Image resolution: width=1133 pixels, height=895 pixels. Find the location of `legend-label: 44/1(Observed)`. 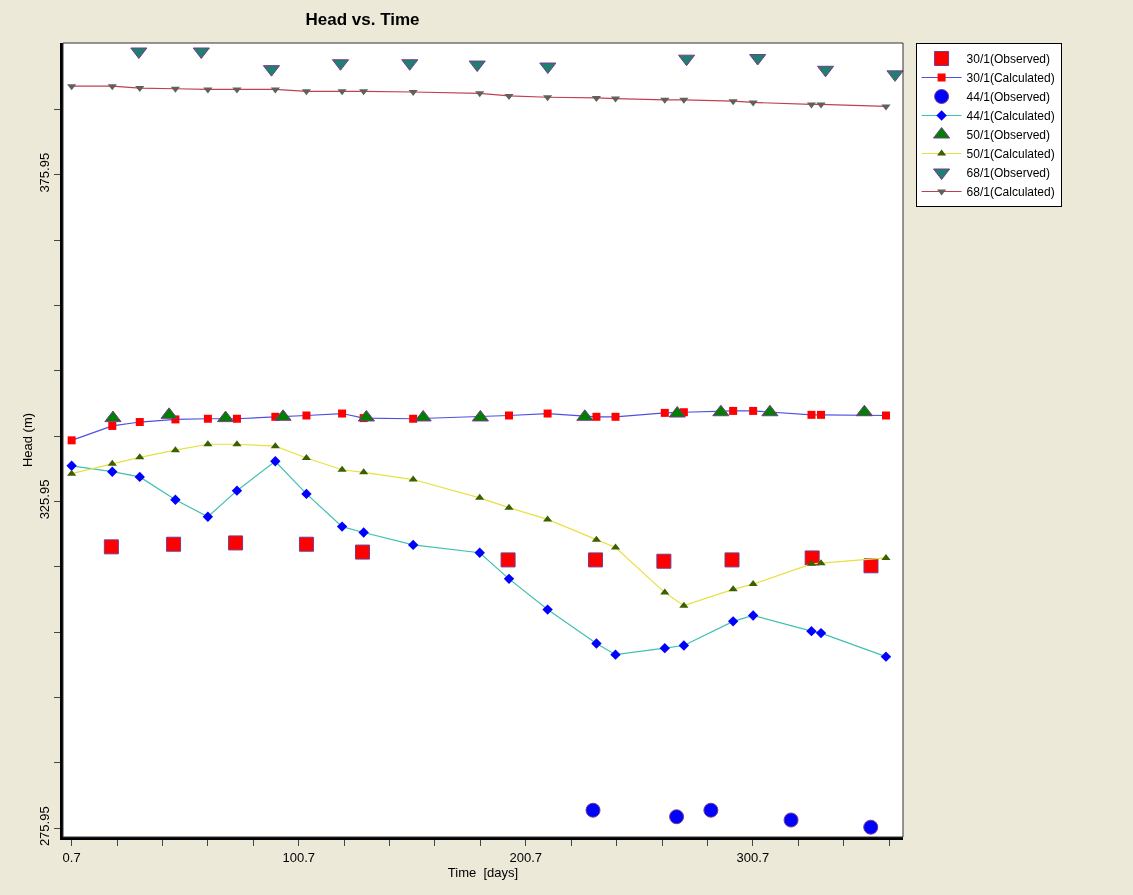

legend-label: 44/1(Observed) is located at coordinates (1008, 97).